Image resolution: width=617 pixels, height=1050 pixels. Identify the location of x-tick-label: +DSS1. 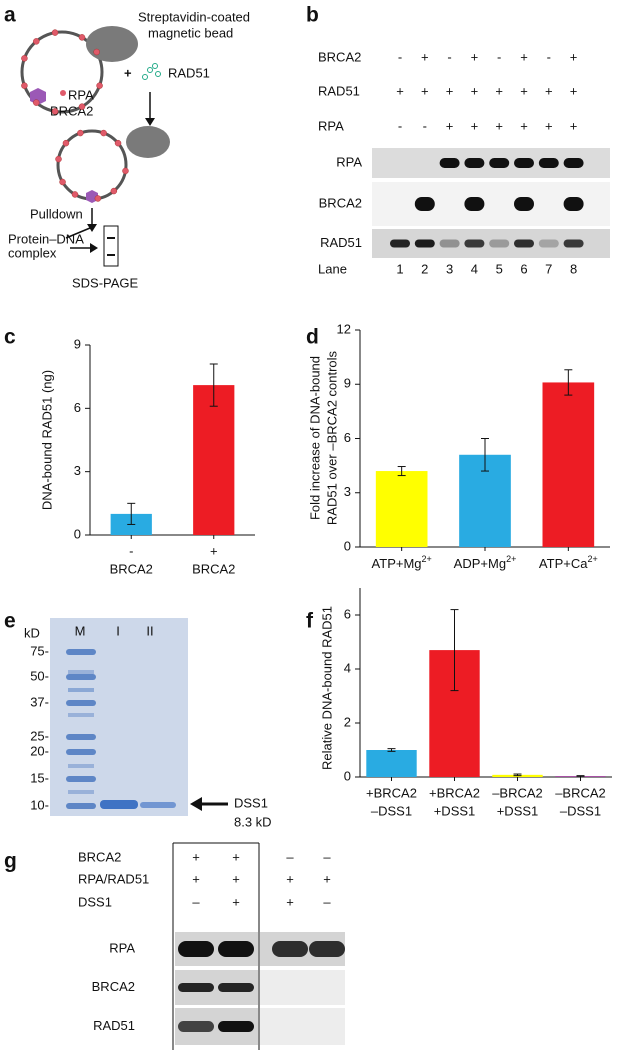
(455, 810).